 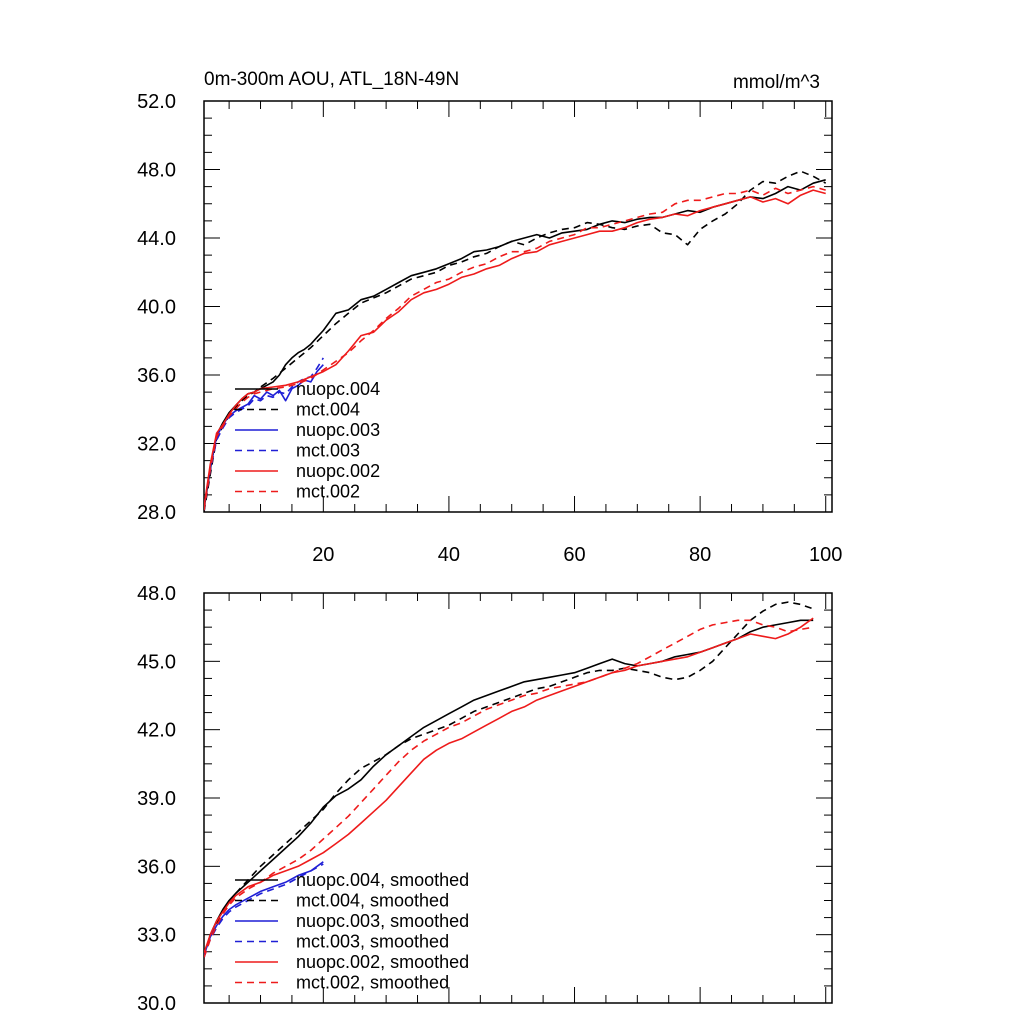 I want to click on legend-label: nuopc.004, so click(x=338, y=389).